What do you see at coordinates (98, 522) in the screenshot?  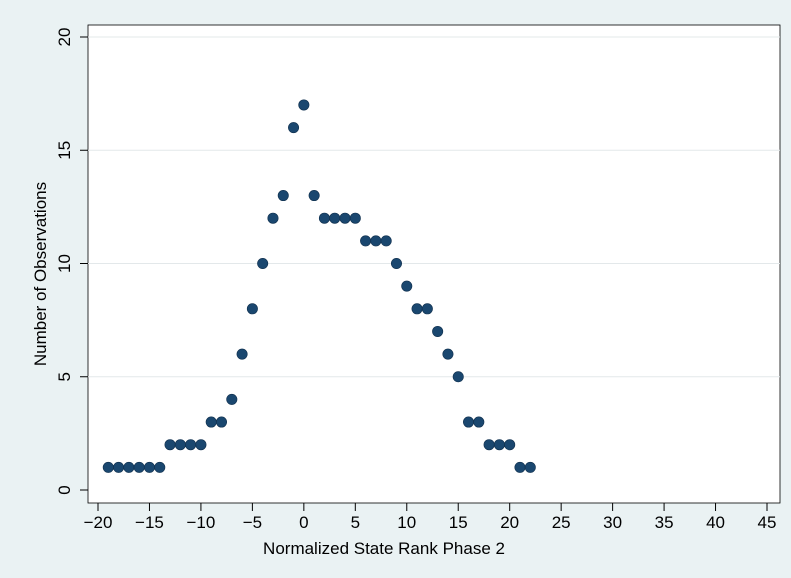 I see `x-tick-label: −20` at bounding box center [98, 522].